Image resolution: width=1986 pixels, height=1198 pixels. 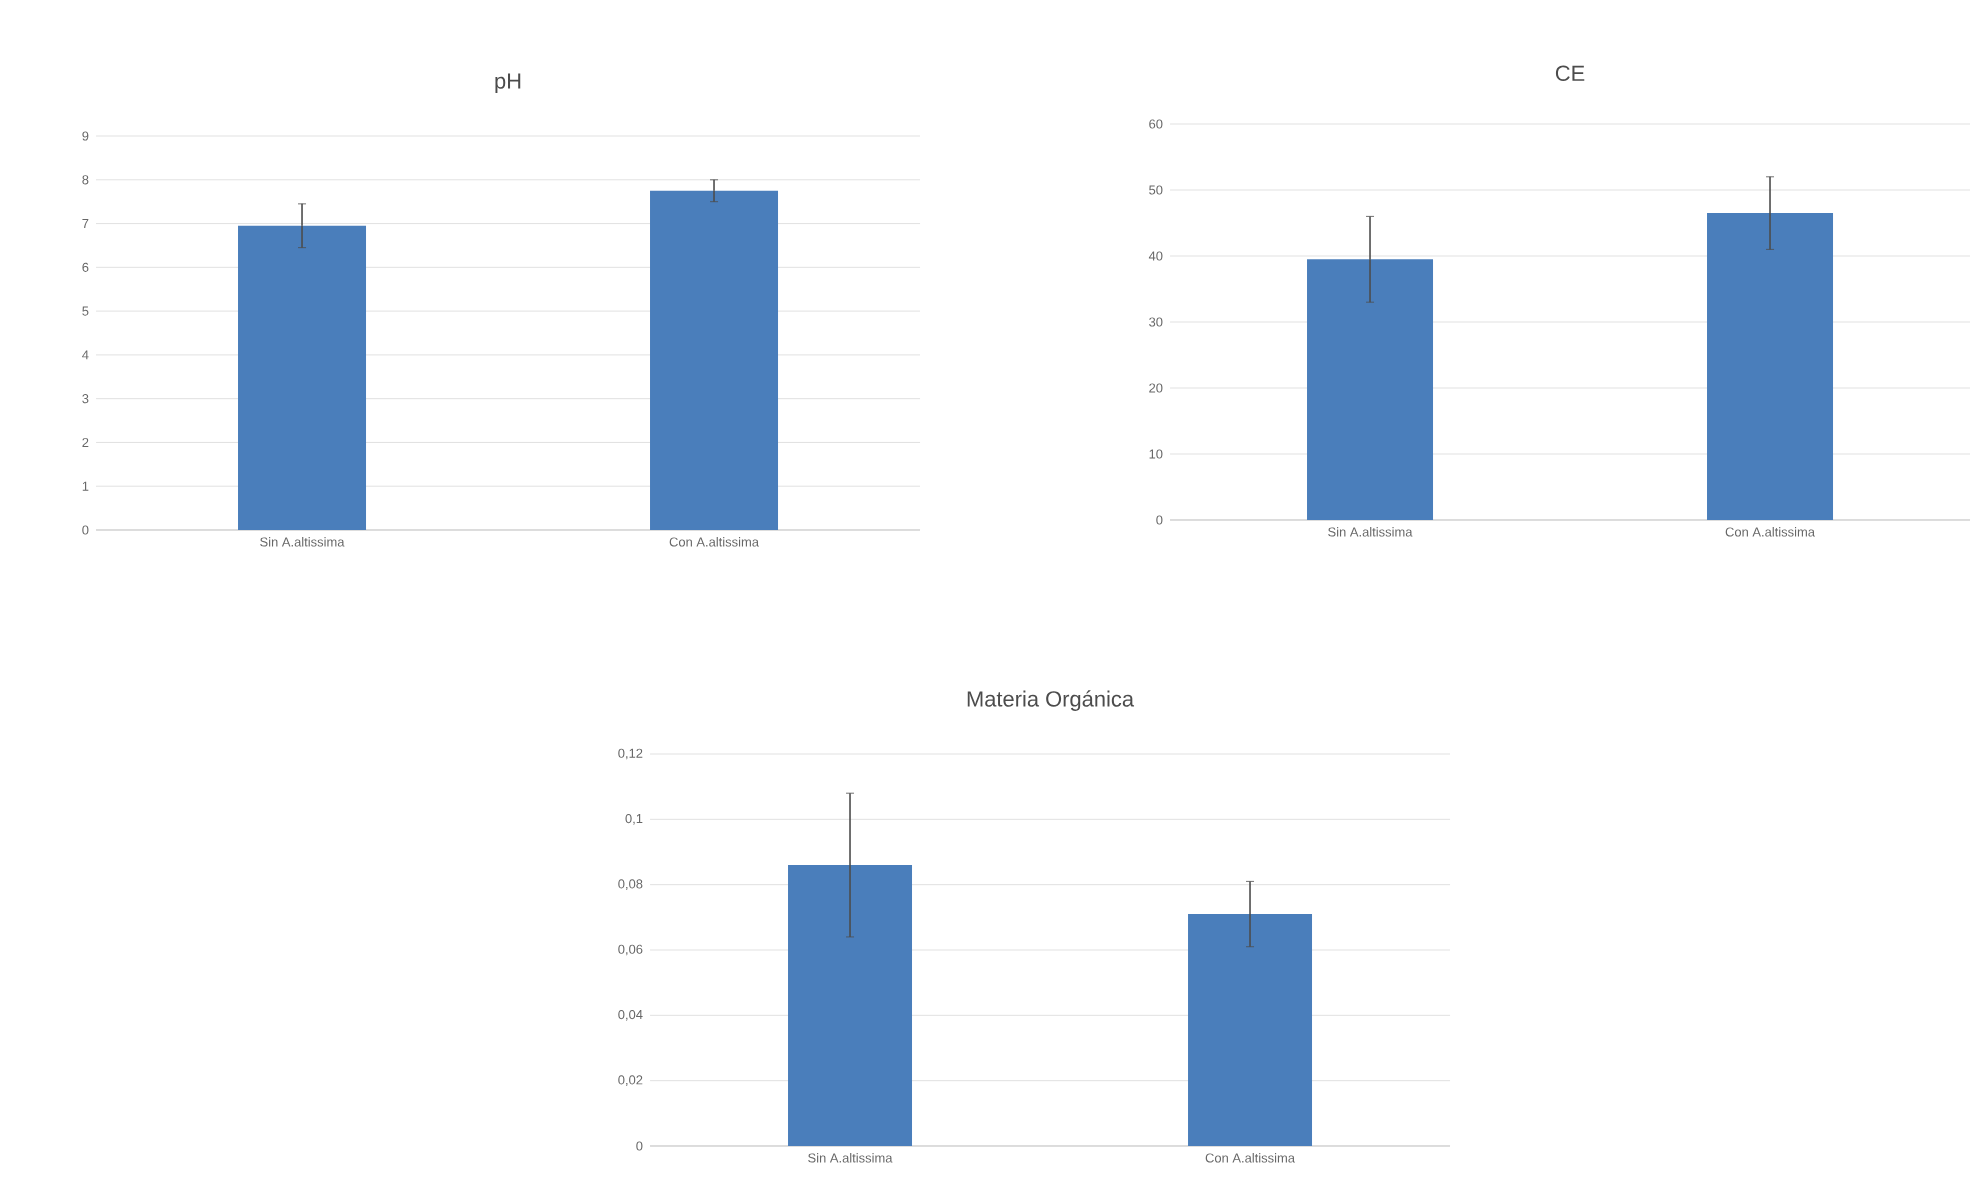 I want to click on chart-title: CE, so click(x=1570, y=73).